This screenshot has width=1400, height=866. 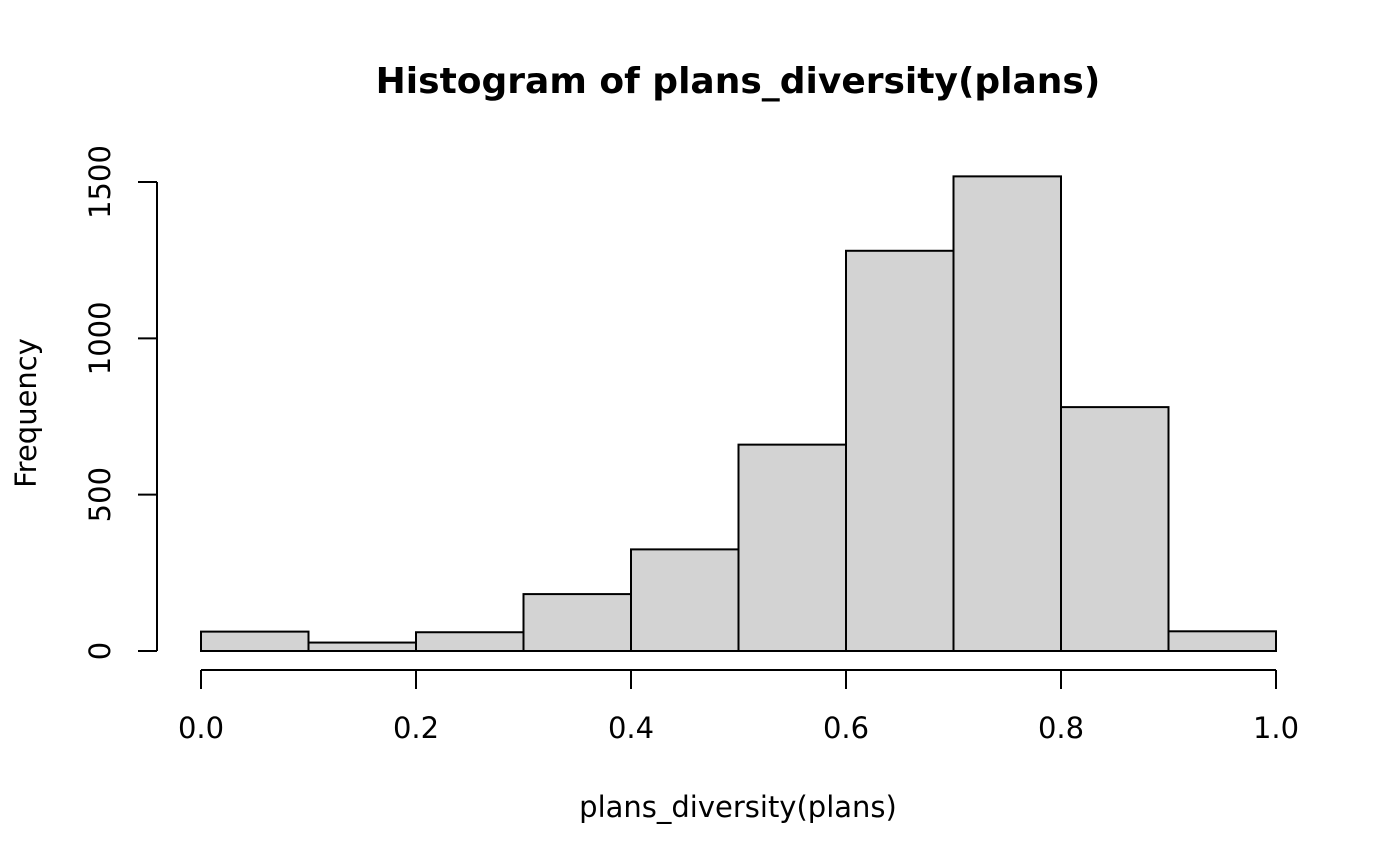 What do you see at coordinates (100, 651) in the screenshot?
I see `y-tick-label: 0` at bounding box center [100, 651].